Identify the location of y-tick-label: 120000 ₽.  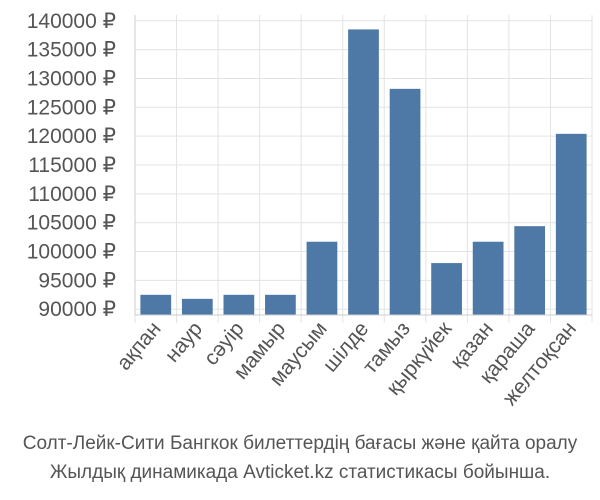
(71, 136).